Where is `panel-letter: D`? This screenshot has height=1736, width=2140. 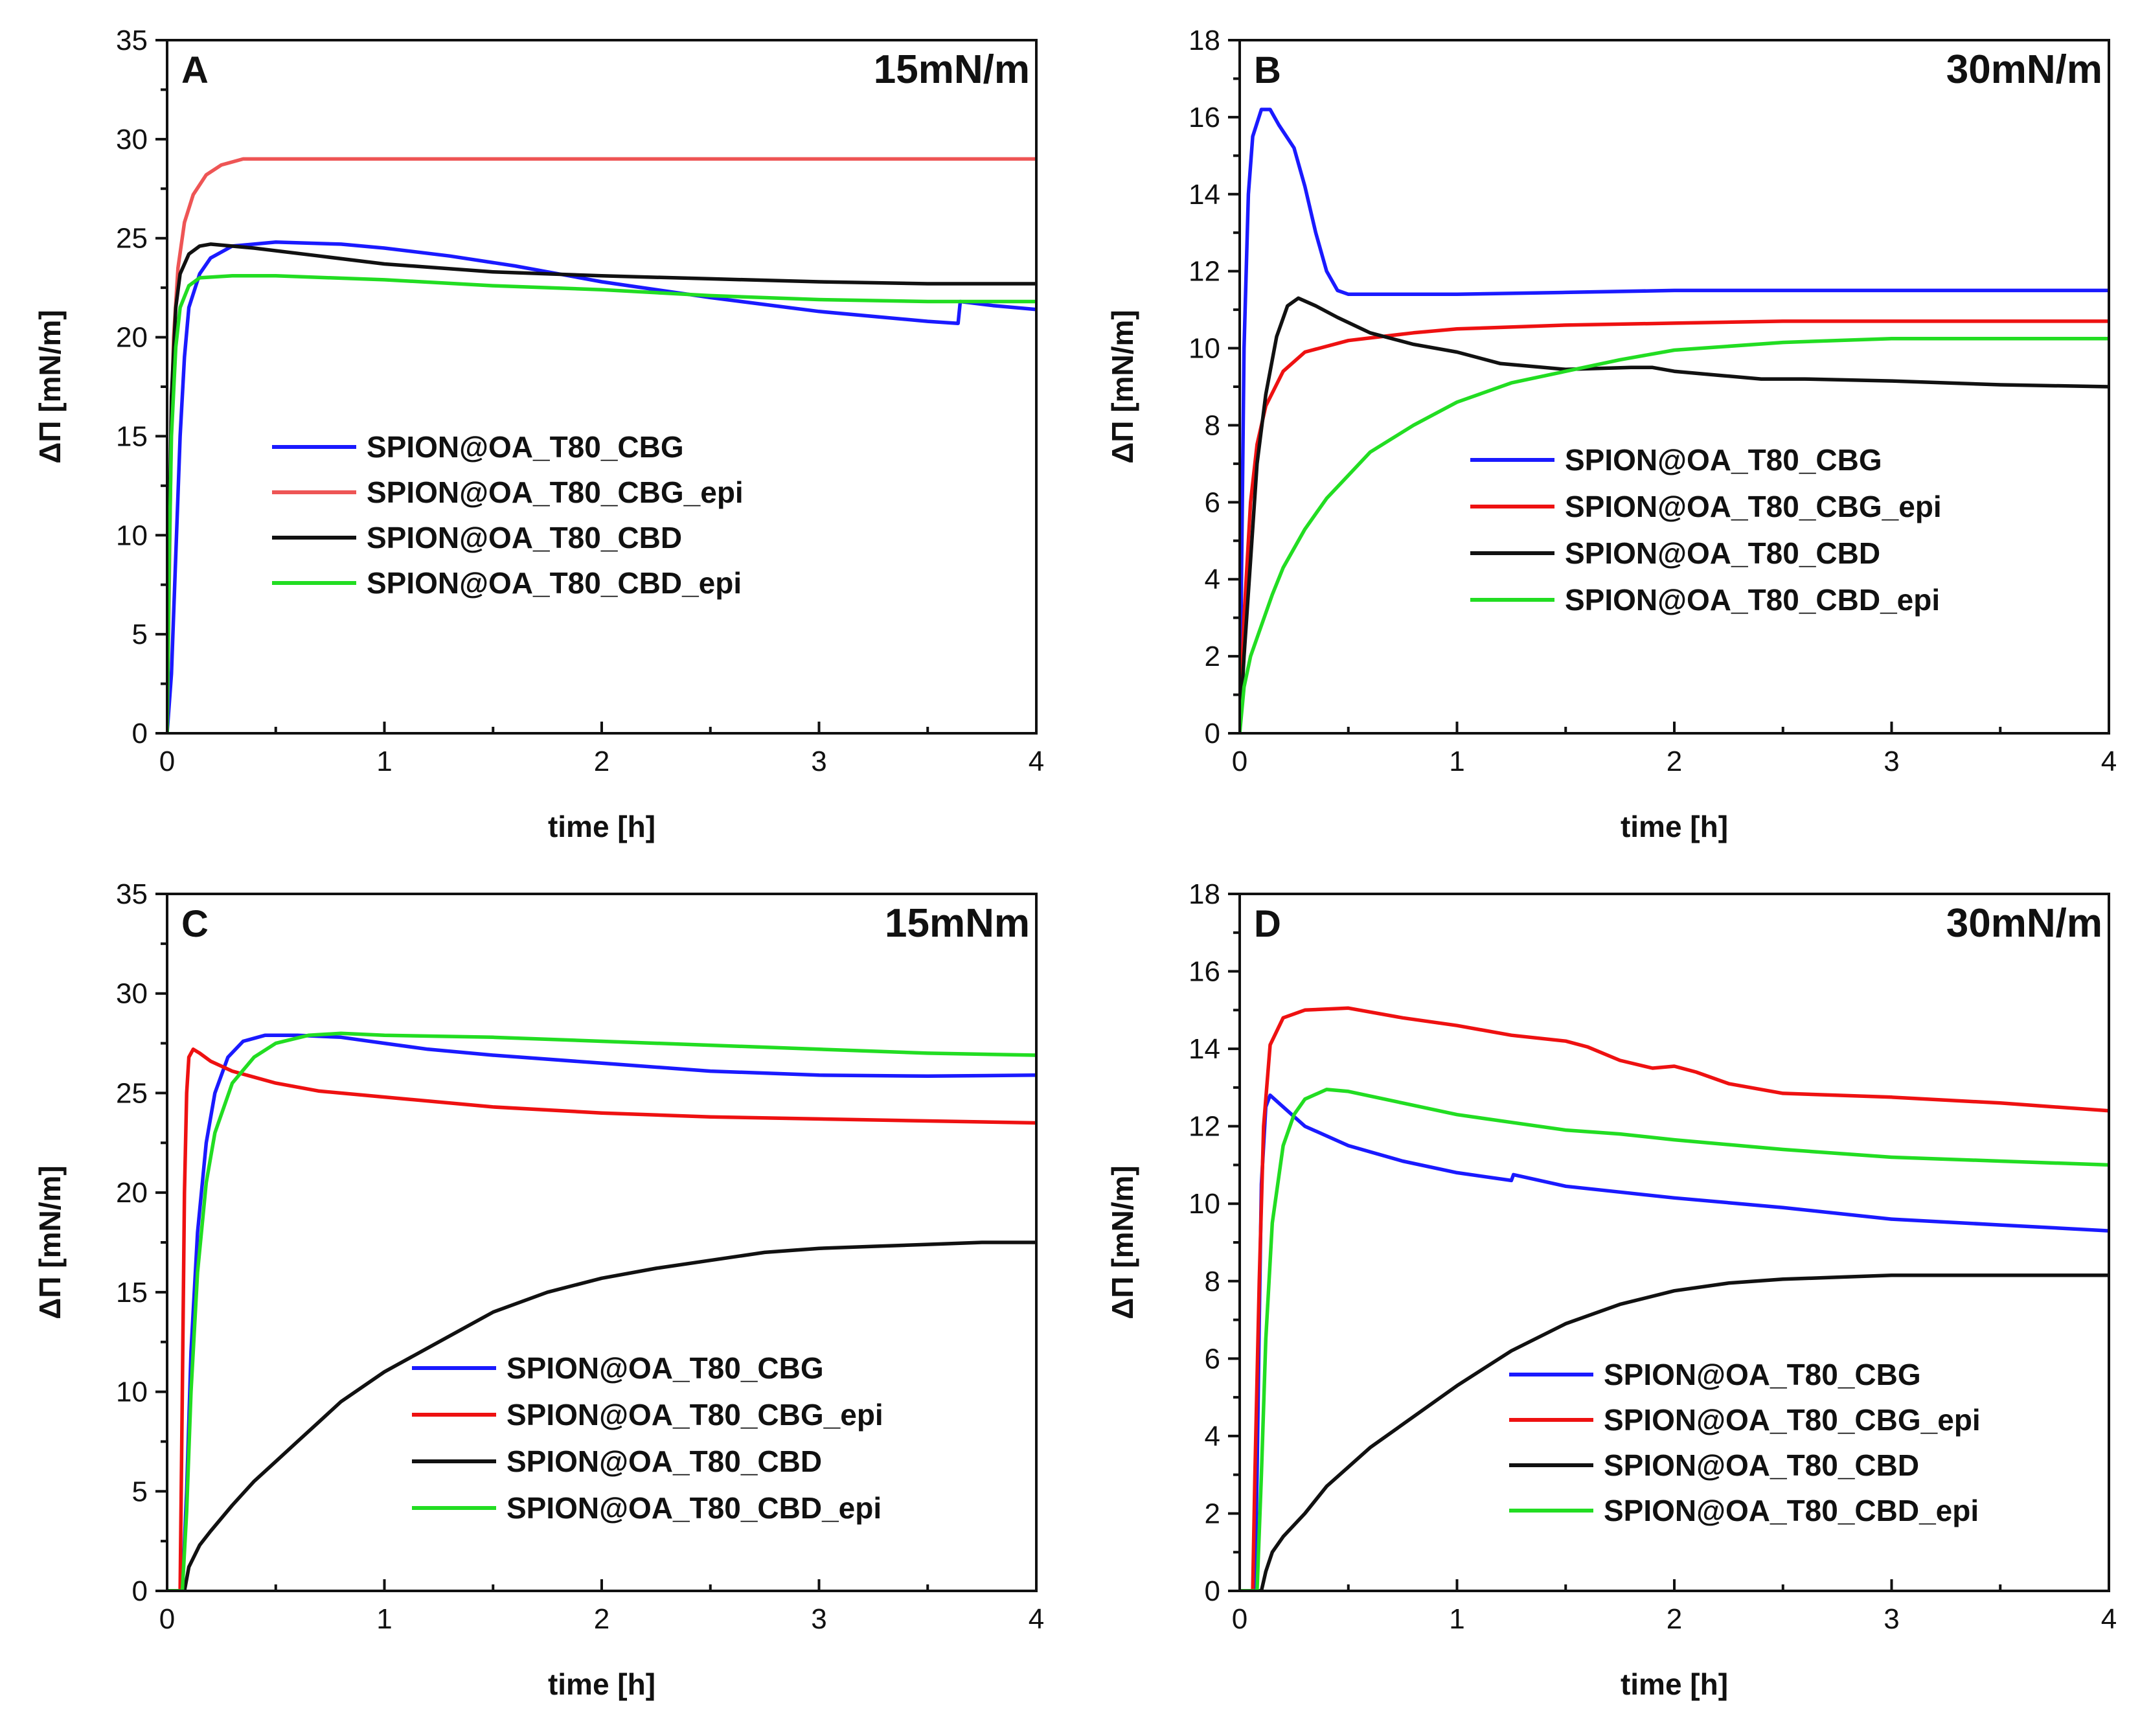 panel-letter: D is located at coordinates (1267, 924).